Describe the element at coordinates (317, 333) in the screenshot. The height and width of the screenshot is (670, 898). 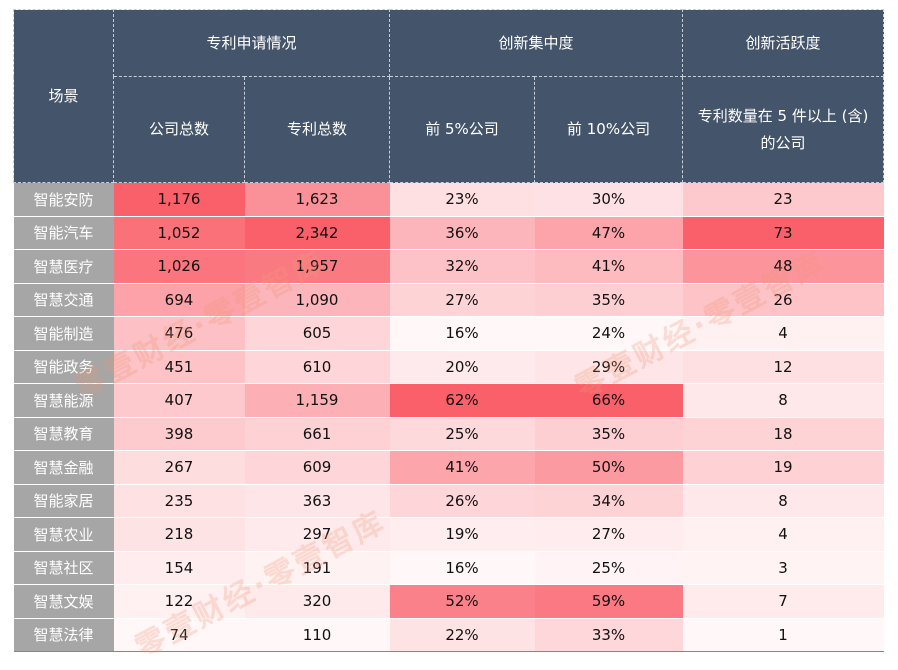
I see `patent-total-cell: 605` at that location.